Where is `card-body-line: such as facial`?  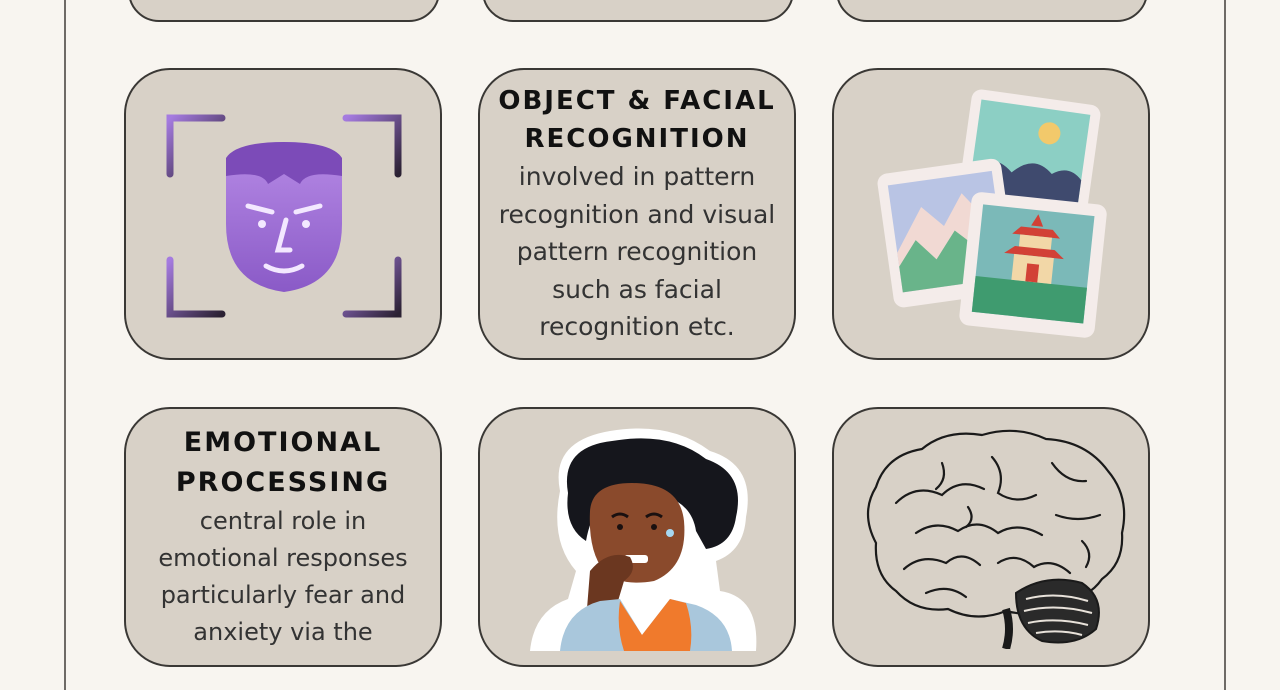 card-body-line: such as facial is located at coordinates (637, 289).